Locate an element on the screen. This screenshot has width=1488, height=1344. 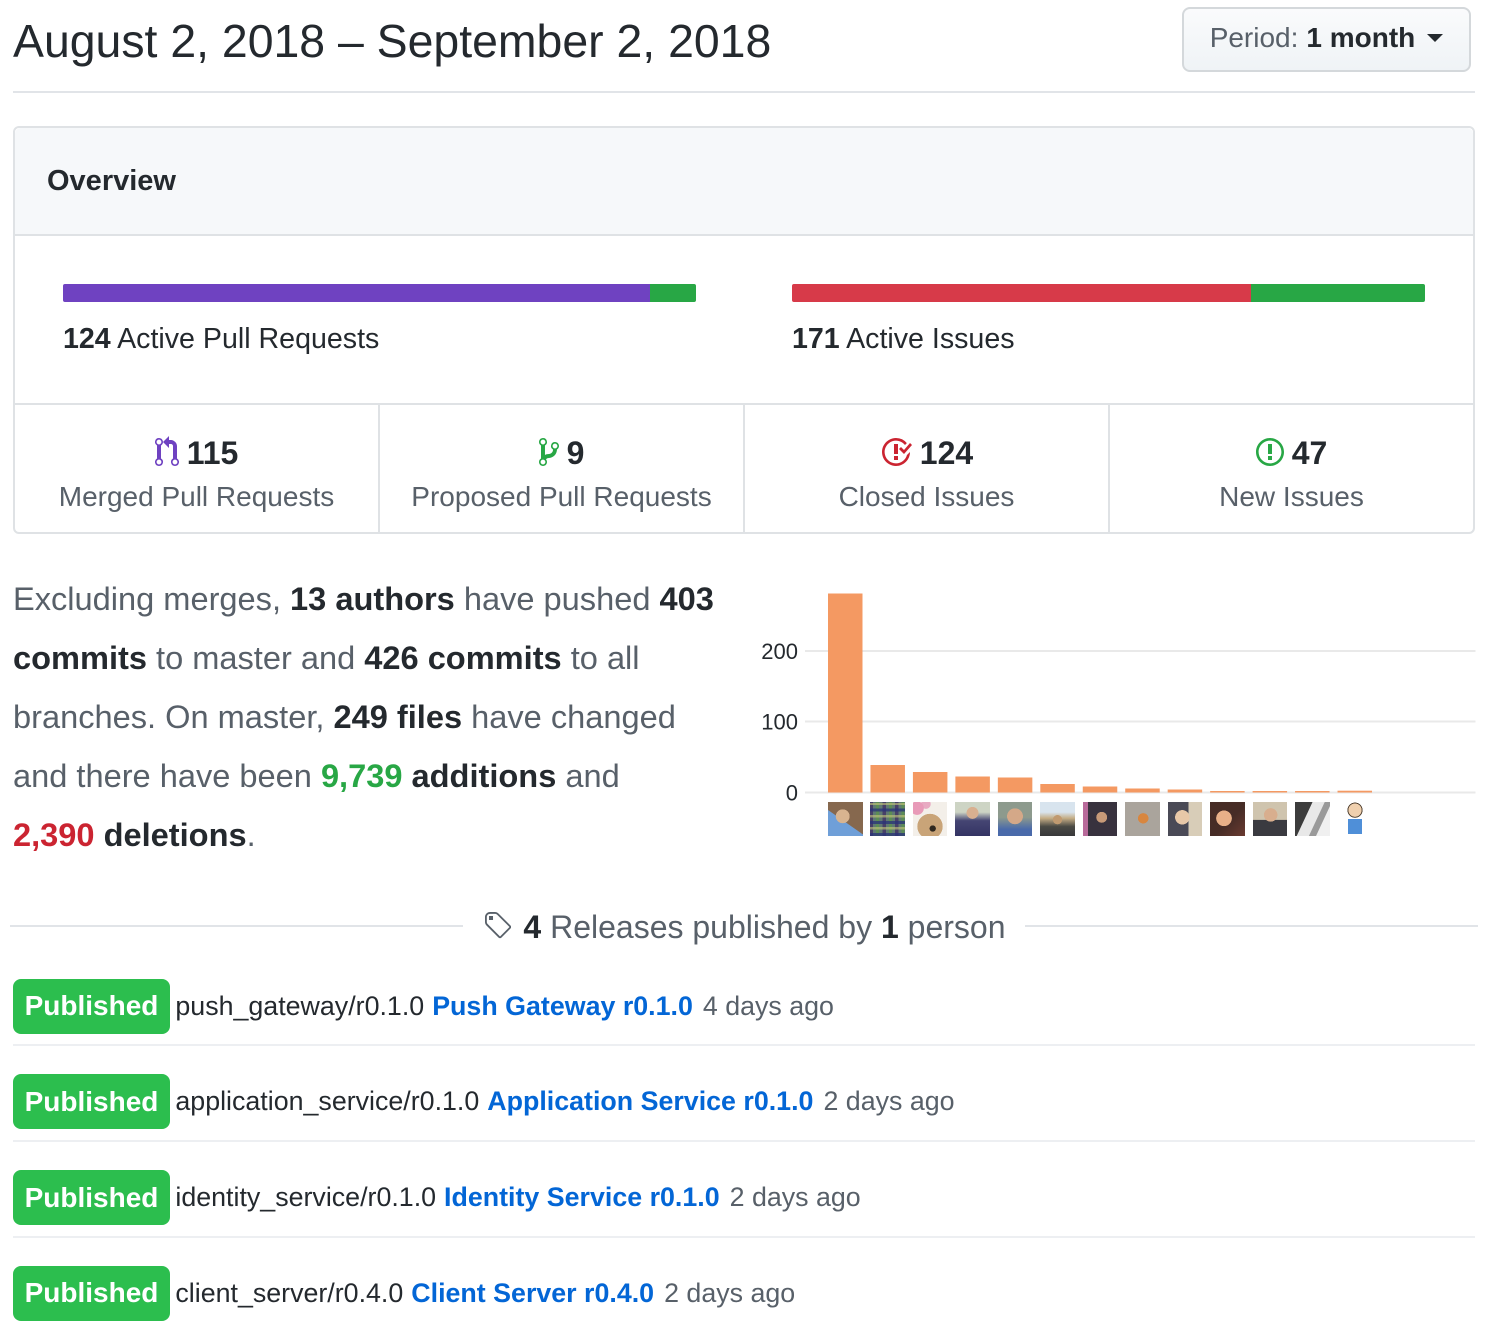
svg-text: 0 is located at coordinates (792, 793).